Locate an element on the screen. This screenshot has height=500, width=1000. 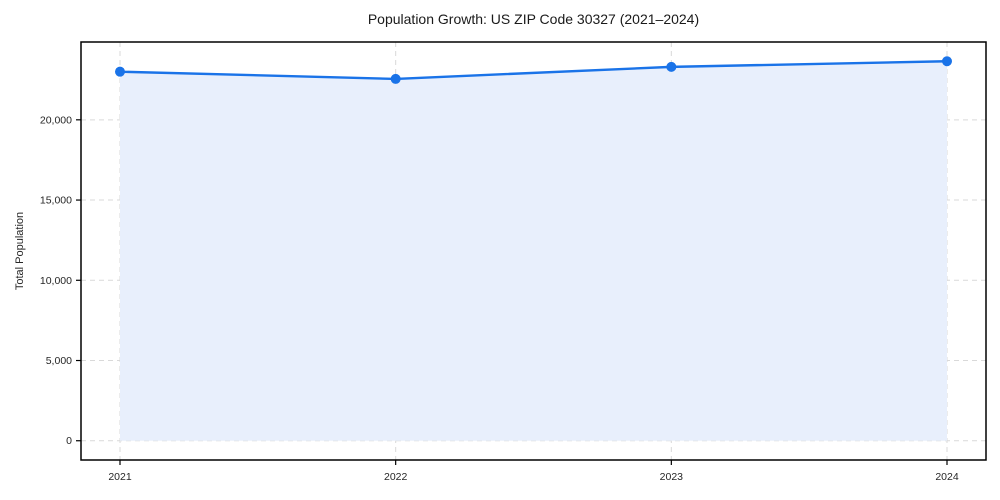
y-axis-label: Total Population is located at coordinates (20, 251).